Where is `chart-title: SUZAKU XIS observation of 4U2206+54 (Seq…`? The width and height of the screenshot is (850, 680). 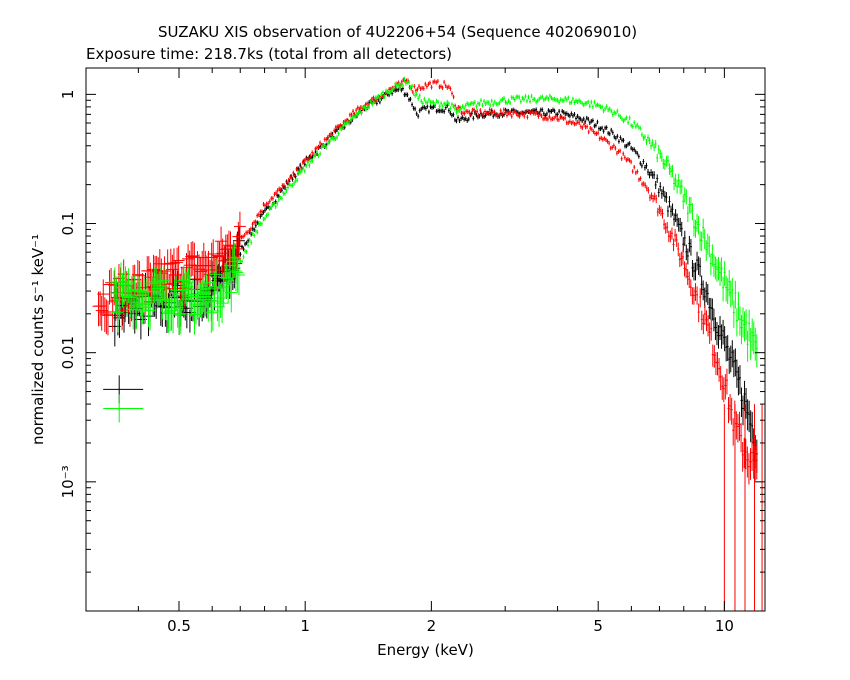 chart-title: SUZAKU XIS observation of 4U2206+54 (Seq… is located at coordinates (398, 32).